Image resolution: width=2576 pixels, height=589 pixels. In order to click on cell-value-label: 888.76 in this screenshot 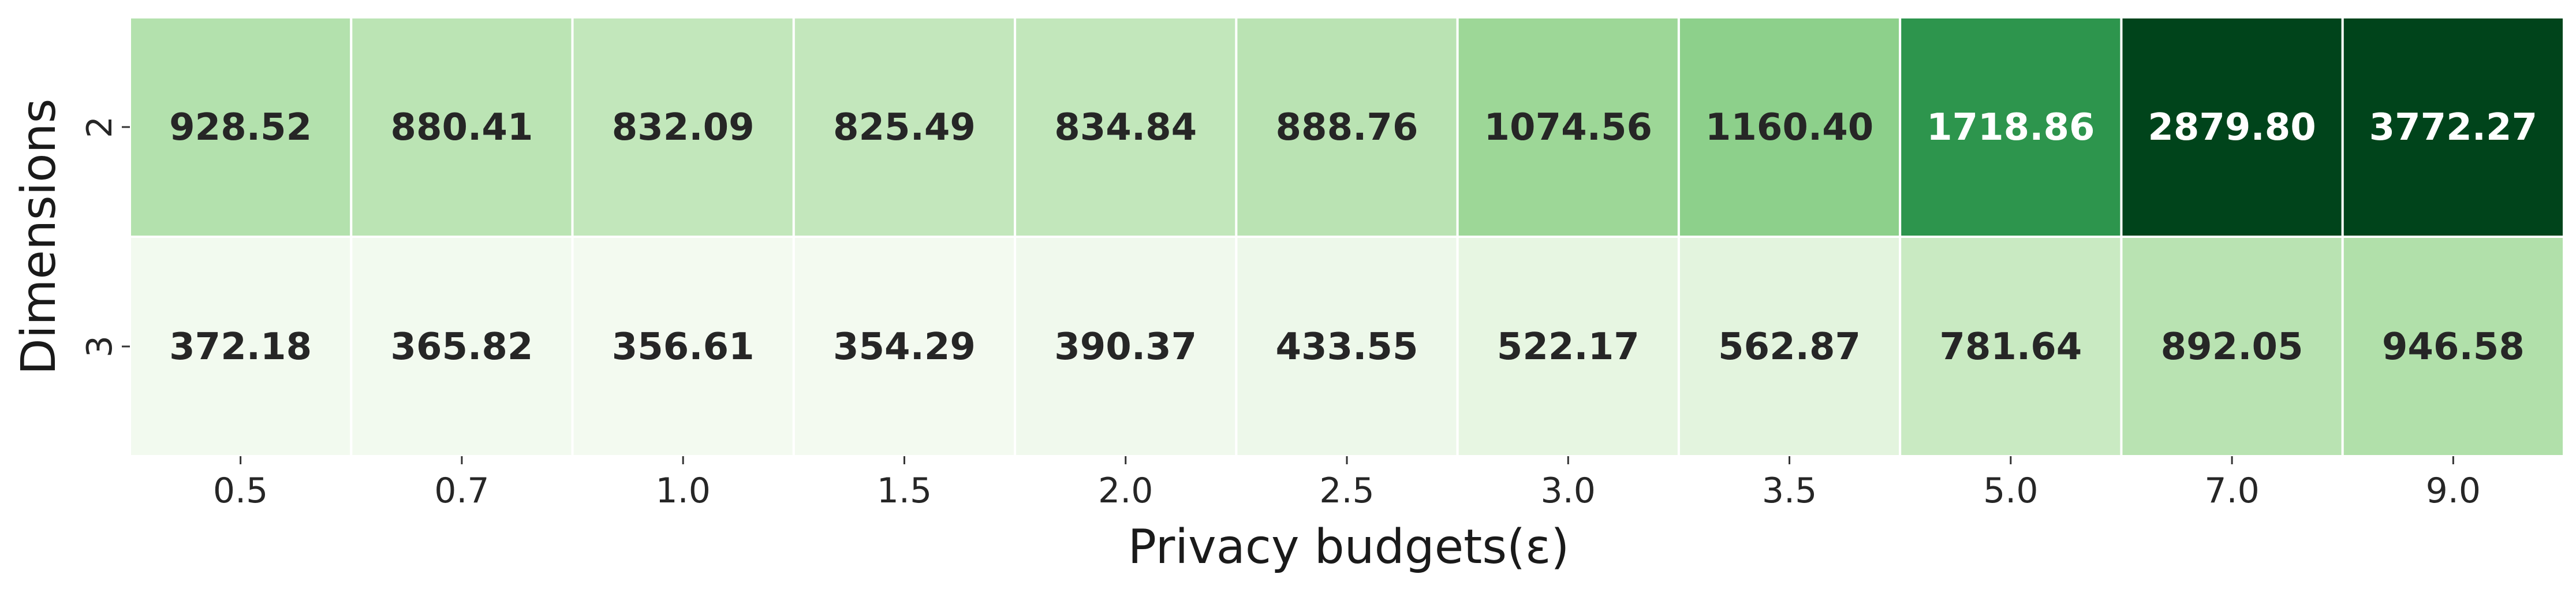, I will do `click(1347, 127)`.